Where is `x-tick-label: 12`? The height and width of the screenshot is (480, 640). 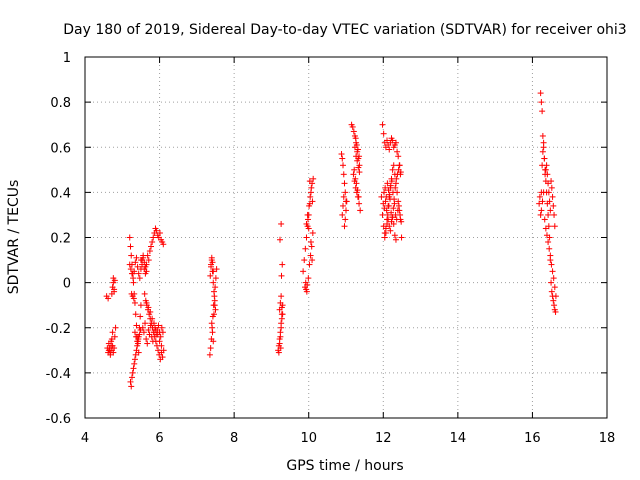
x-tick-label: 12 is located at coordinates (383, 438).